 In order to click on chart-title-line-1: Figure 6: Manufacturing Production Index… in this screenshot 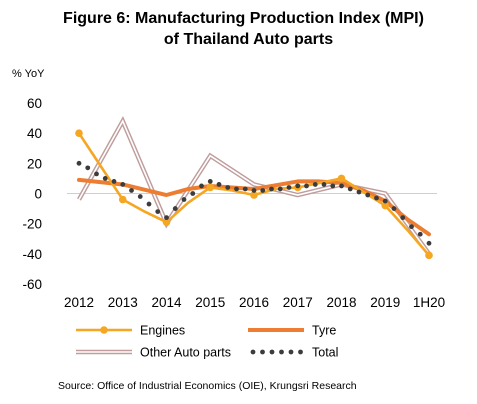, I will do `click(243, 18)`.